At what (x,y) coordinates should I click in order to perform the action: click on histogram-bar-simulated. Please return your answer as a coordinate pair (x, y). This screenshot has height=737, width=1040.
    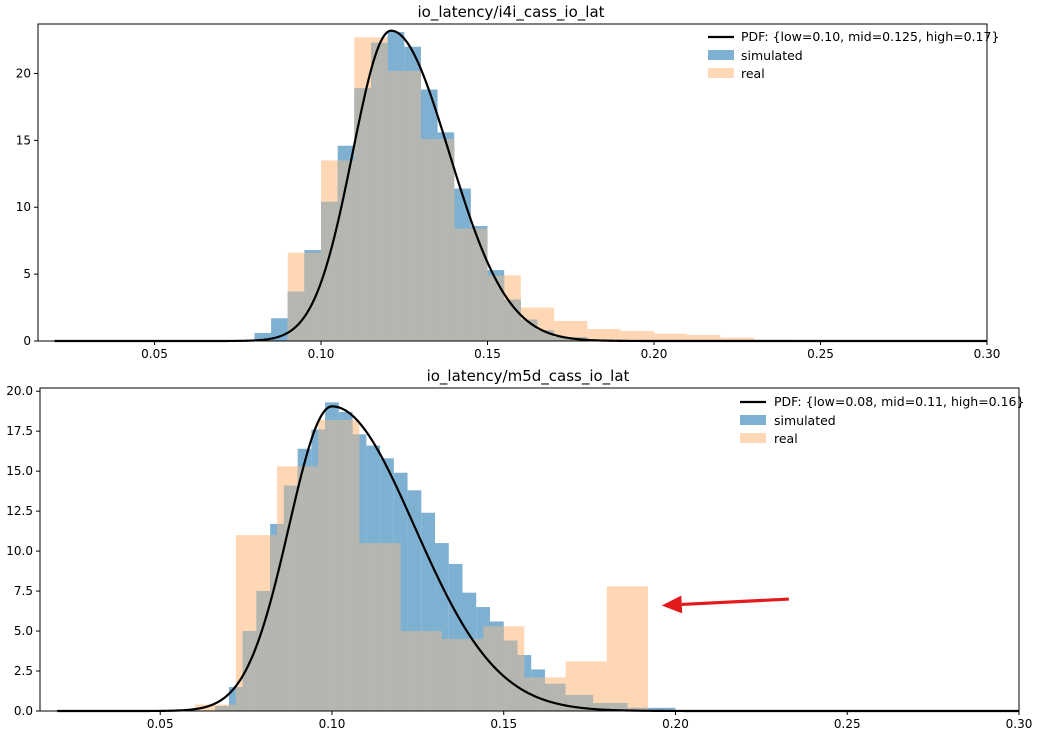
    Looking at the image, I should click on (263, 336).